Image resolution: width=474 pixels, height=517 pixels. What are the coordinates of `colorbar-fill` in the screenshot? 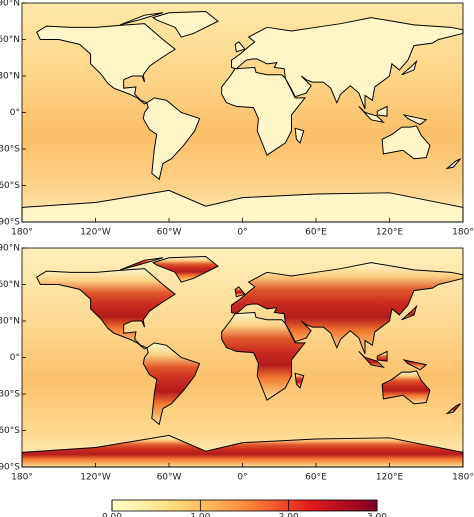 It's located at (244, 505).